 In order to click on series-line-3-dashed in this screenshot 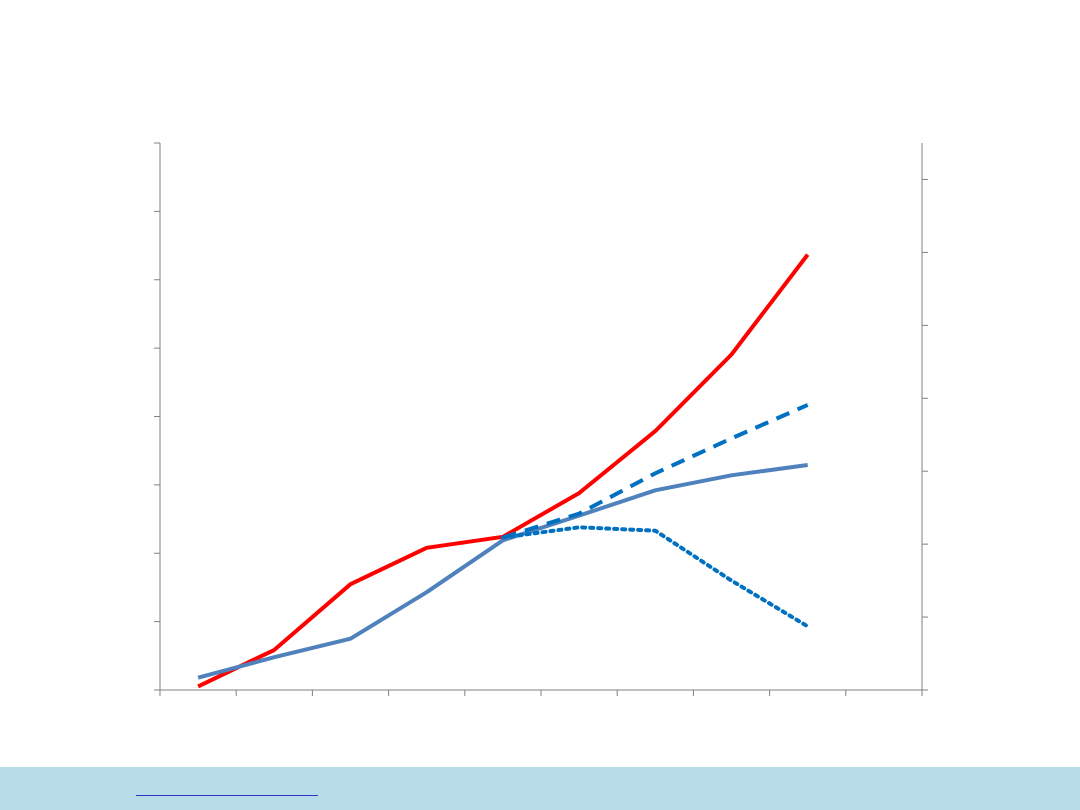, I will do `click(655, 471)`.